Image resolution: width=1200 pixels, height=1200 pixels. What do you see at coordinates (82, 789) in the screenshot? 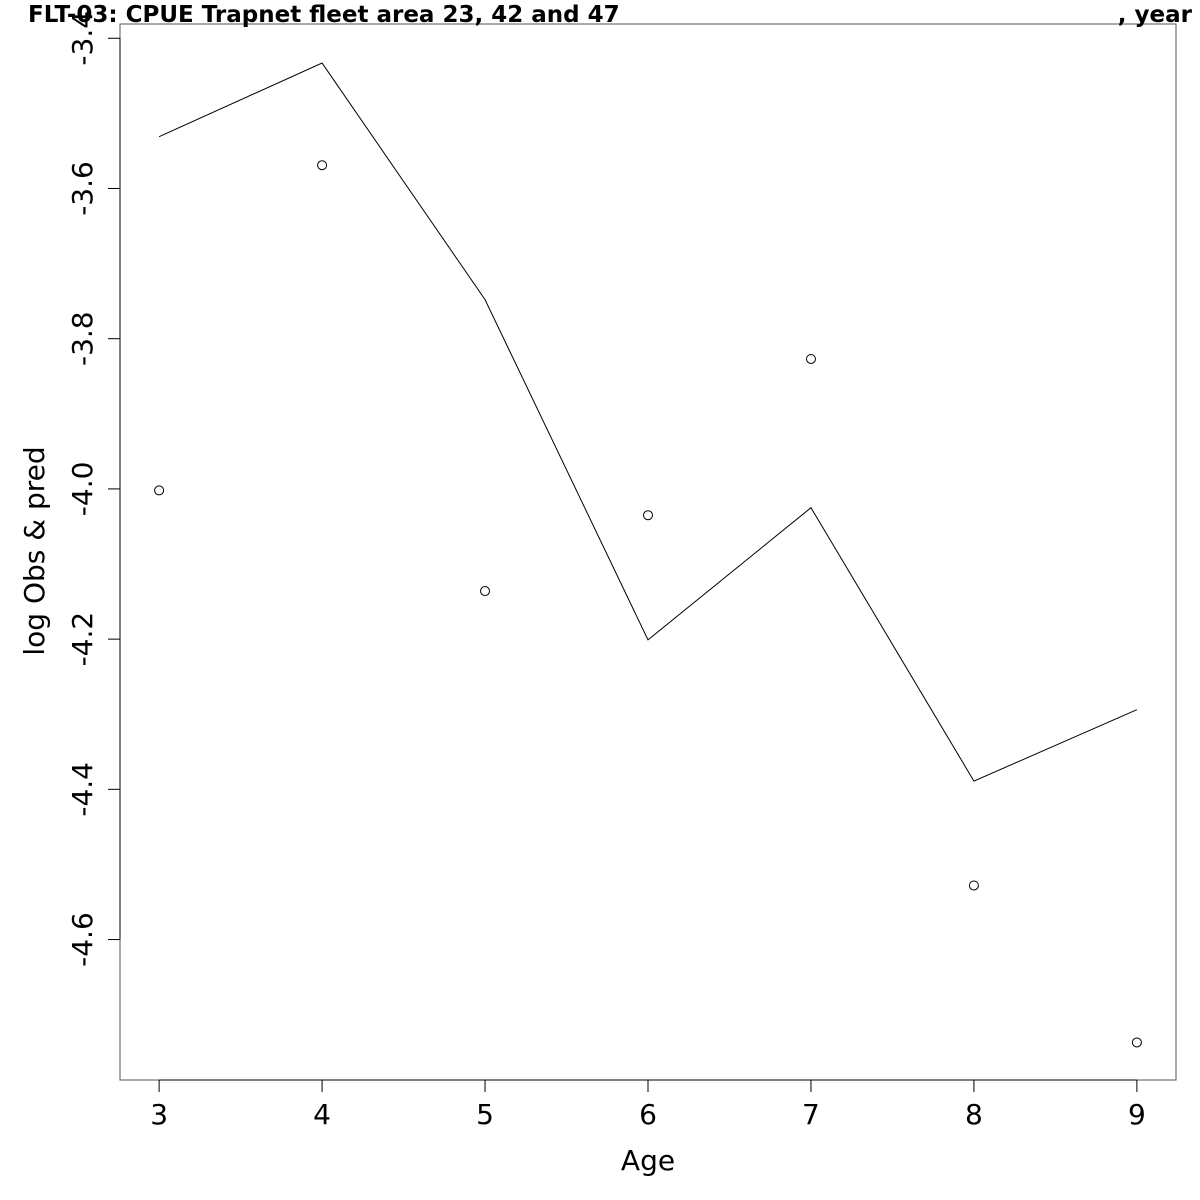
I see `y-tick-label: -4.4` at bounding box center [82, 789].